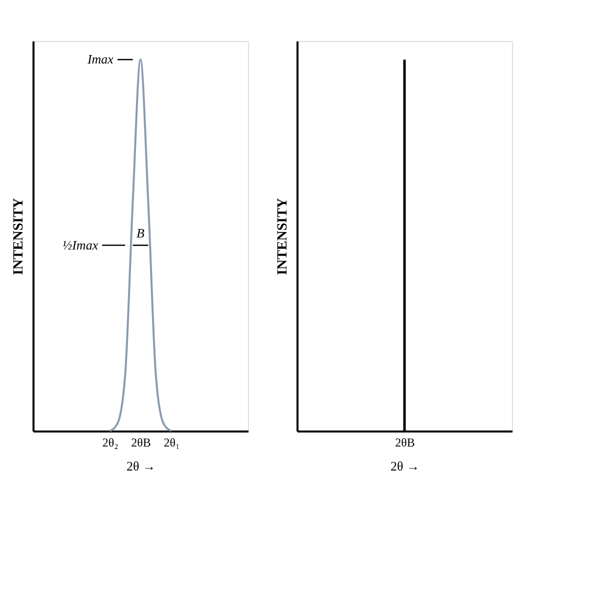  I want to click on x-tick-label: 2θ₂, so click(110, 443).